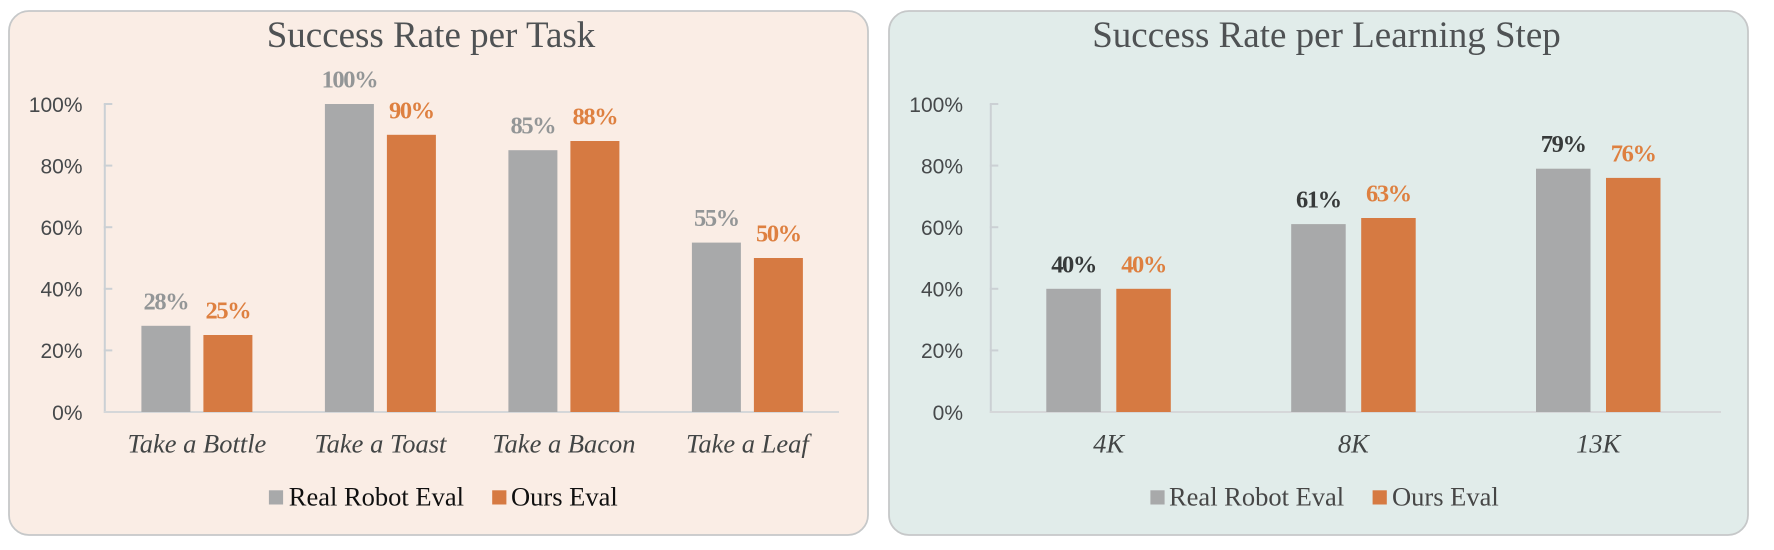 The image size is (1774, 550). What do you see at coordinates (1563, 144) in the screenshot?
I see `svg-text: 79%` at bounding box center [1563, 144].